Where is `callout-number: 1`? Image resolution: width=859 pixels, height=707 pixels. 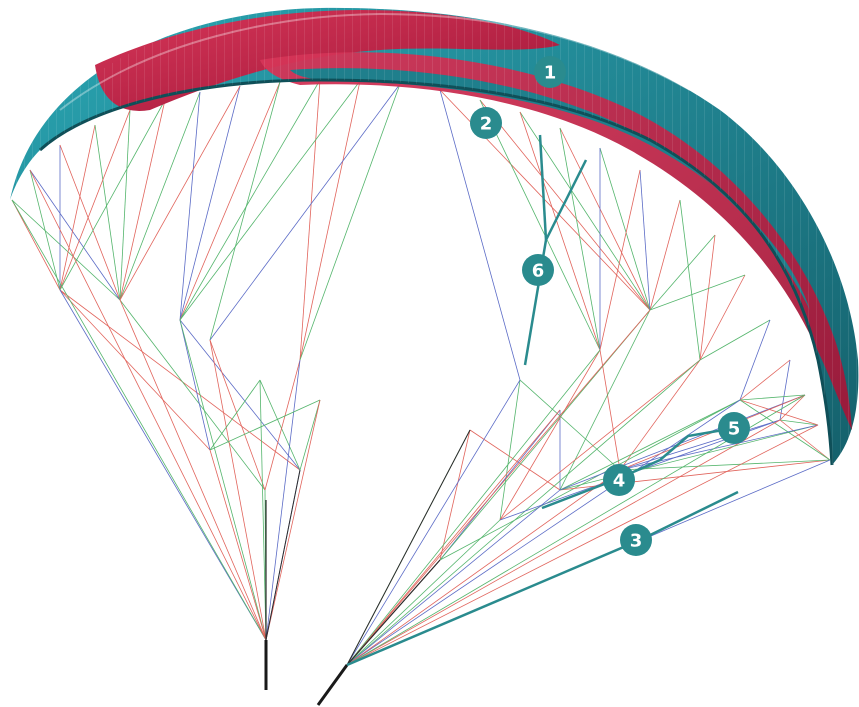
callout-number: 1 is located at coordinates (550, 73).